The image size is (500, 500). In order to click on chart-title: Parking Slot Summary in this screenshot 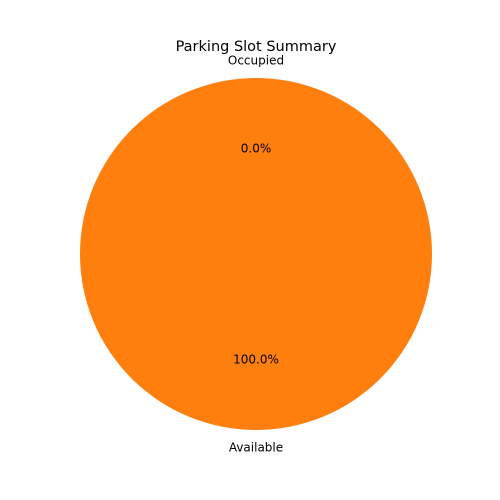, I will do `click(256, 47)`.